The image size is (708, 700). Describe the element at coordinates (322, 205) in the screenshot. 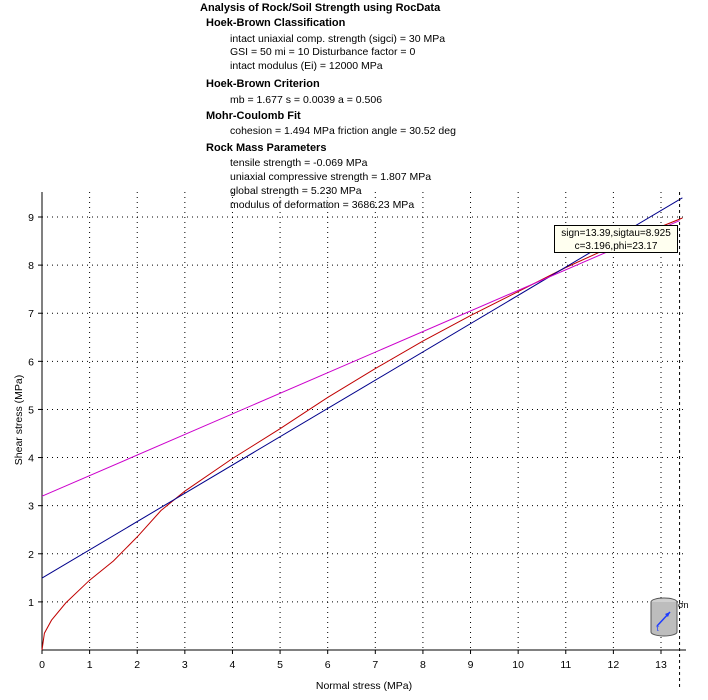

I see `info-line: modulus of deformation = 3686.23 MPa` at that location.